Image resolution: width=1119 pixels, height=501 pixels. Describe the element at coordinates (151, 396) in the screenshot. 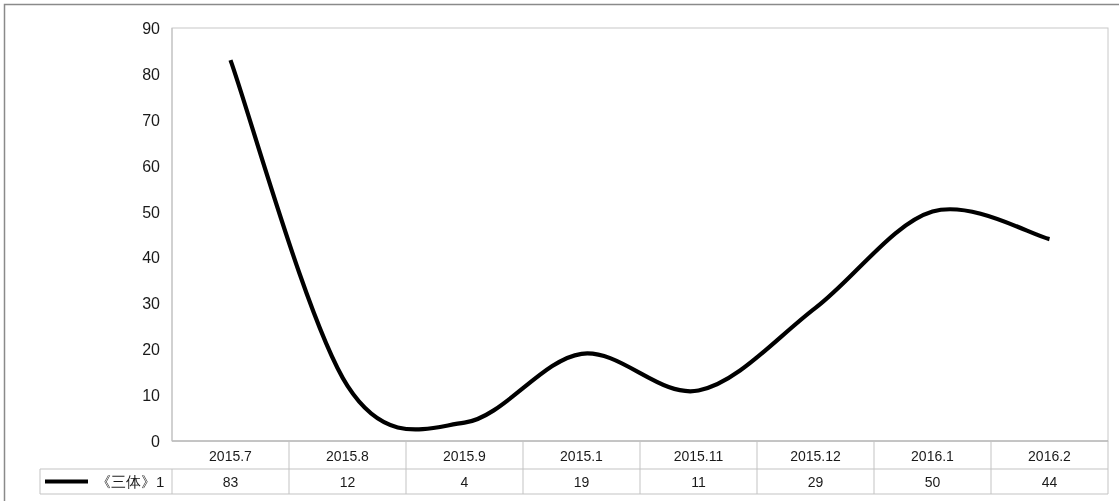

I see `y-tick-label: 10` at that location.